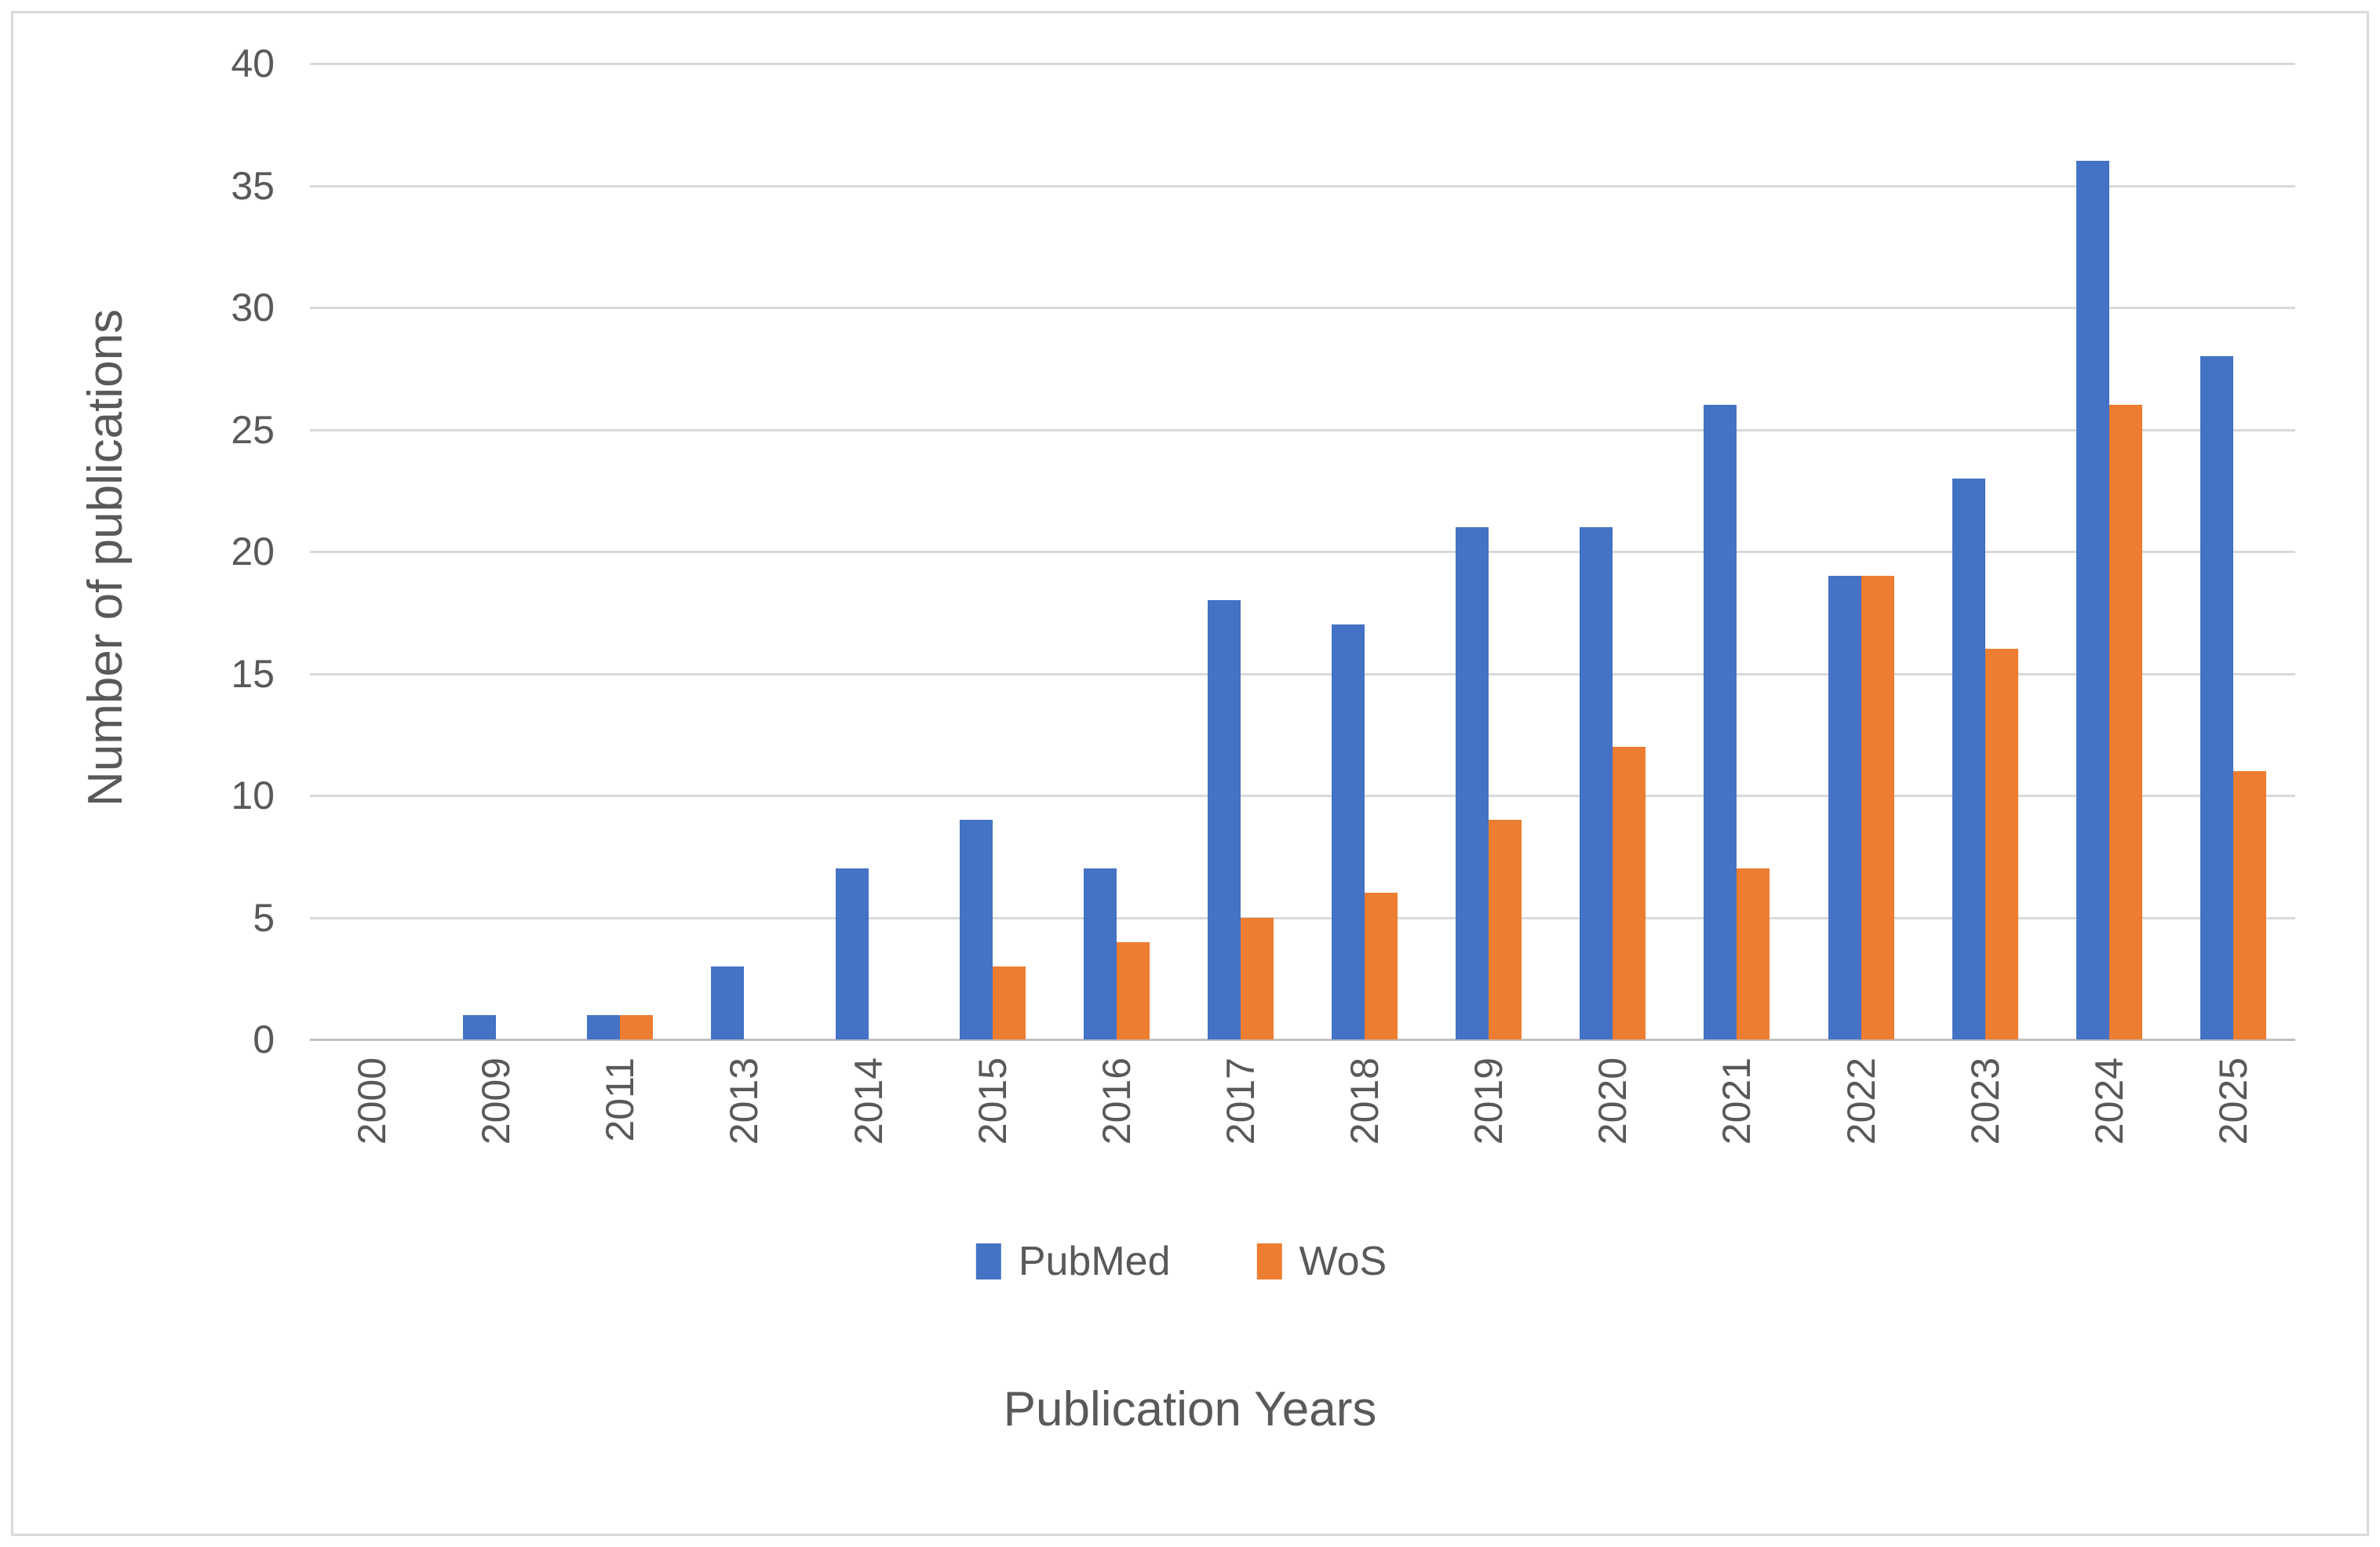 The image size is (2380, 1547). What do you see at coordinates (852, 953) in the screenshot?
I see `bar-pubmed-2014` at bounding box center [852, 953].